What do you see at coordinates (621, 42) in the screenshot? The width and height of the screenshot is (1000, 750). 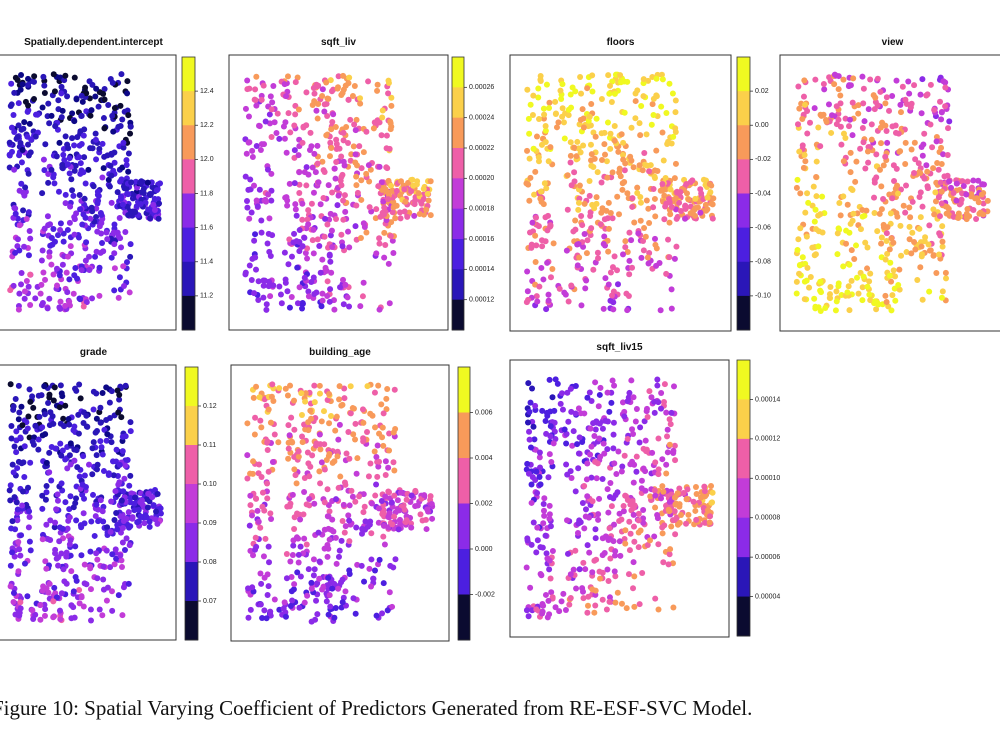 I see `panel-title: floors` at bounding box center [621, 42].